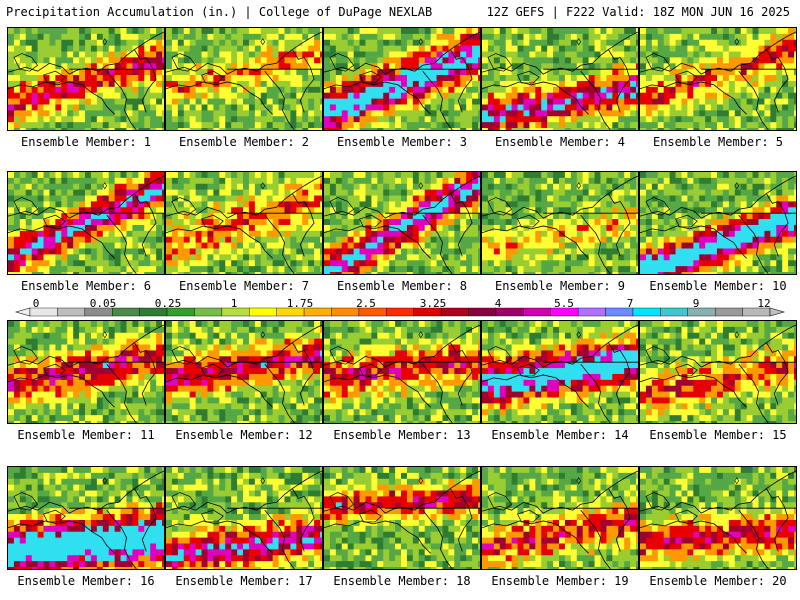 The height and width of the screenshot is (600, 800). What do you see at coordinates (244, 435) in the screenshot?
I see `panel-label: Ensemble Member: 12` at bounding box center [244, 435].